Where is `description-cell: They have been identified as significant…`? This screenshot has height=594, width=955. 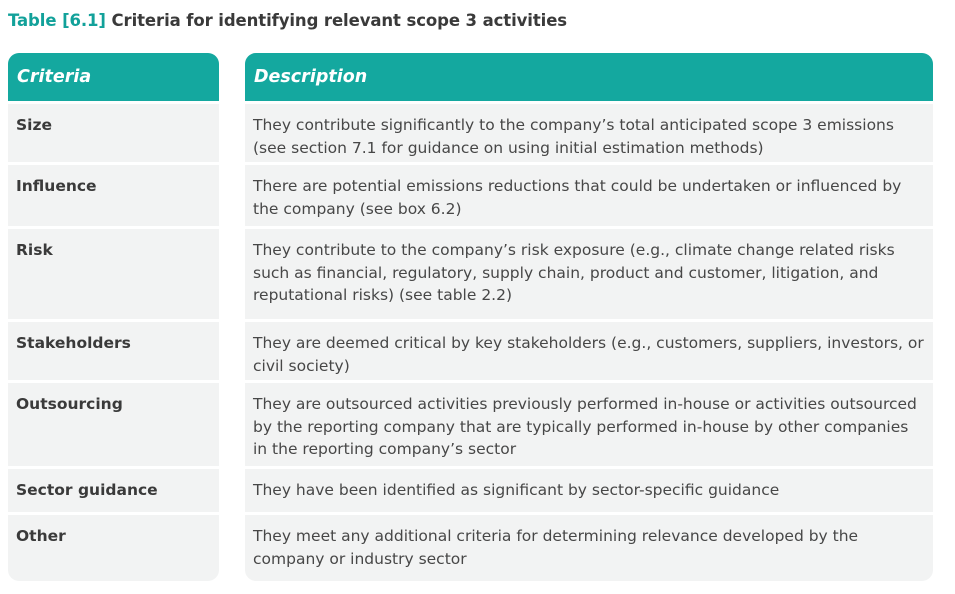
description-cell: They have been identified as significant… is located at coordinates (589, 490).